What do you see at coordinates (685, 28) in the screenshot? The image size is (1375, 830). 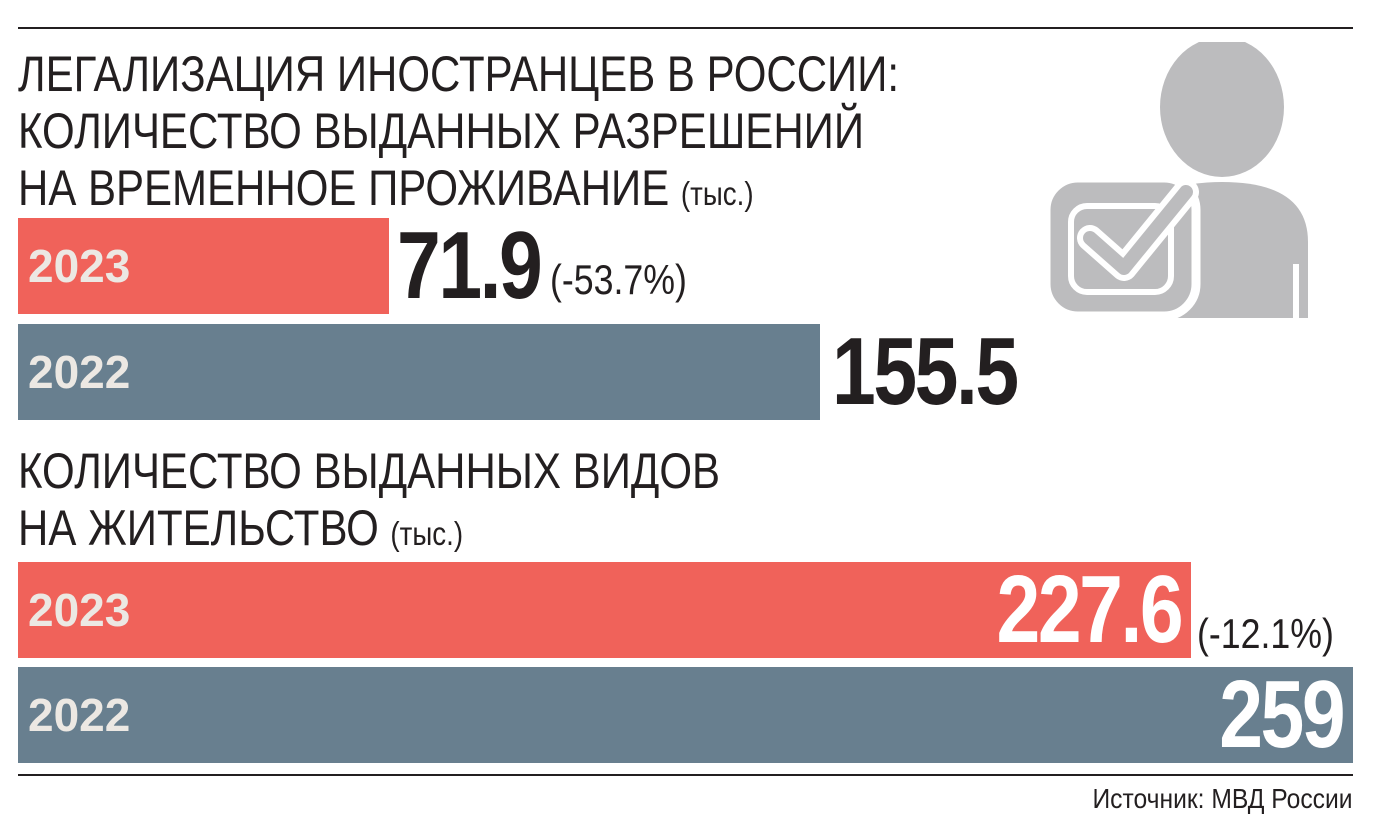 I see `top-rule` at bounding box center [685, 28].